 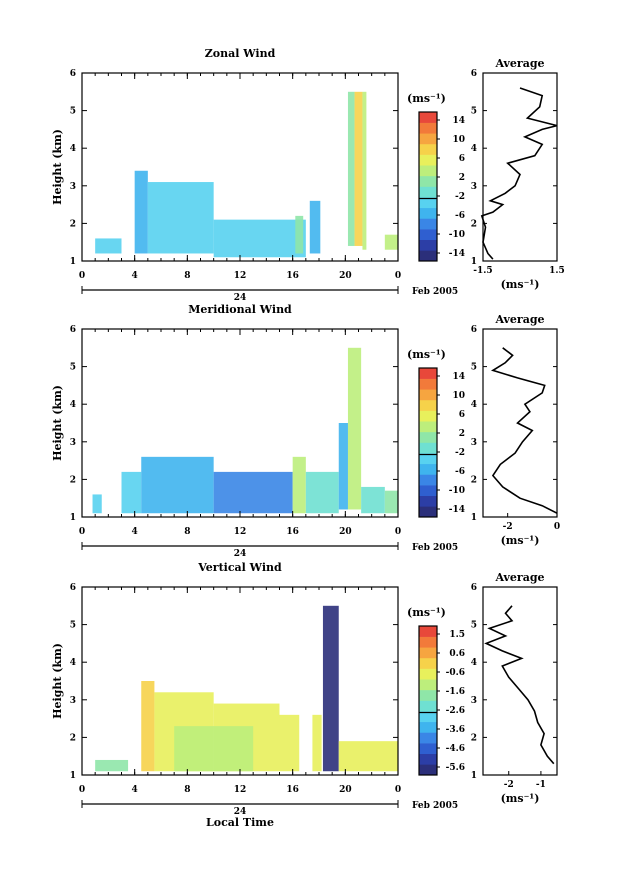 What do you see at coordinates (520, 798) in the screenshot?
I see `average-x-label: (ms⁻¹)` at bounding box center [520, 798].